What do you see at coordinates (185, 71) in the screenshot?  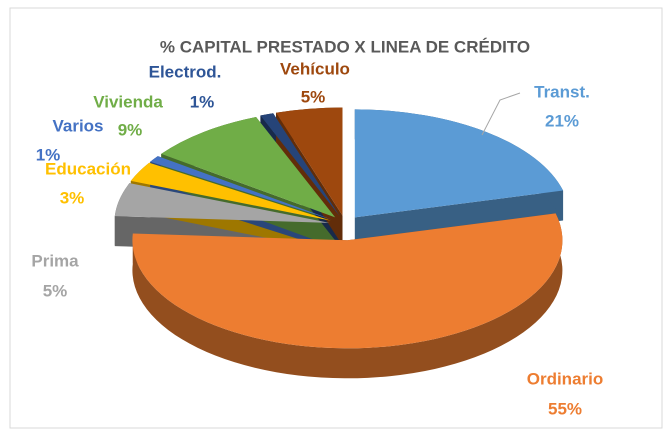 I see `category-label: Electrod.` at bounding box center [185, 71].